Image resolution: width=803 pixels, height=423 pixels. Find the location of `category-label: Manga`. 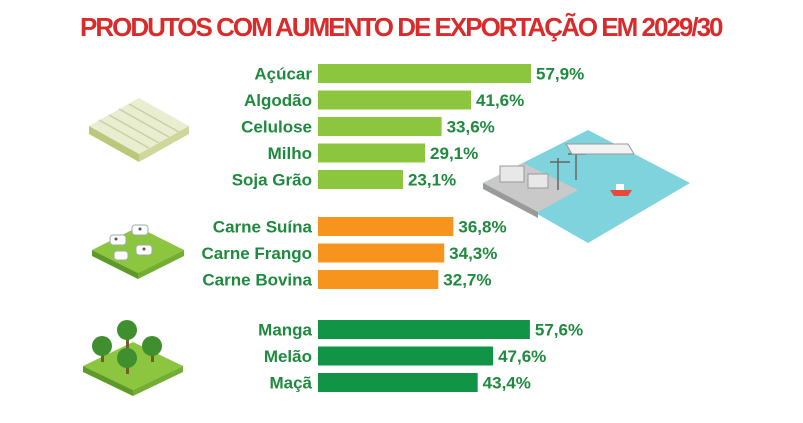

category-label: Manga is located at coordinates (285, 330).